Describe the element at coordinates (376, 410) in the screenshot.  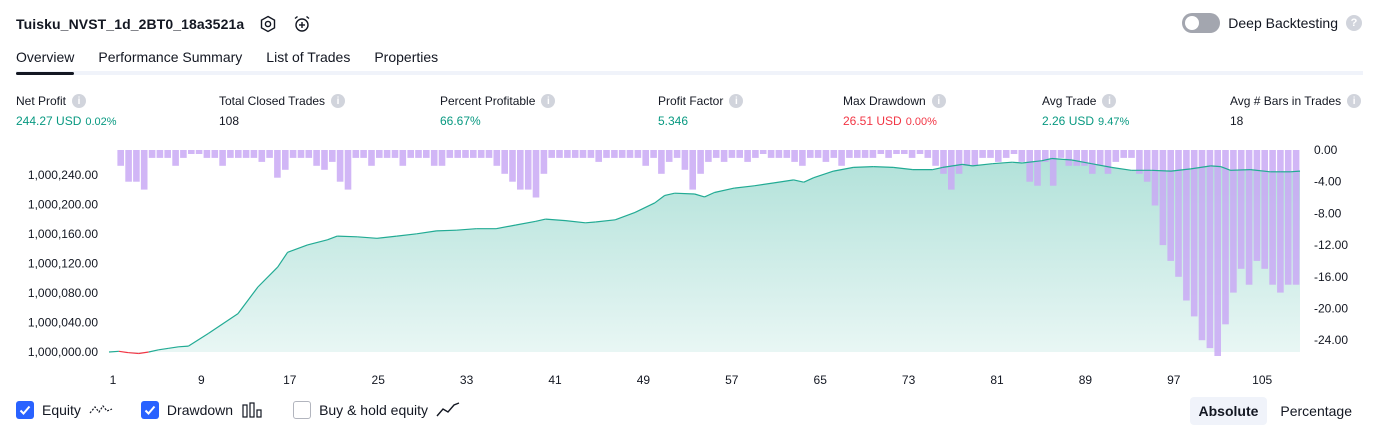
I see `legend-buy-hold: Buy & hold equity` at that location.